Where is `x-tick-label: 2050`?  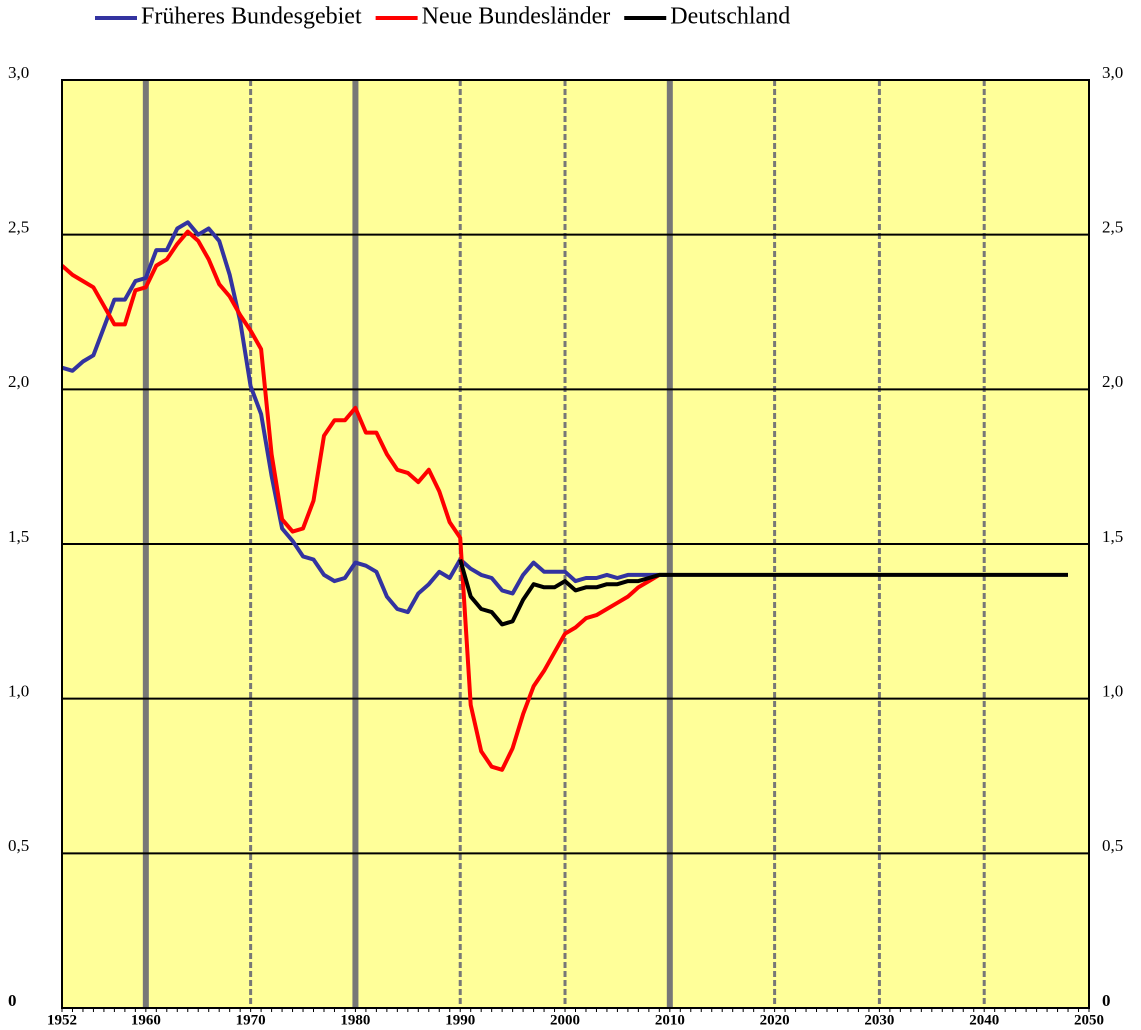
x-tick-label: 2050 is located at coordinates (1089, 1020).